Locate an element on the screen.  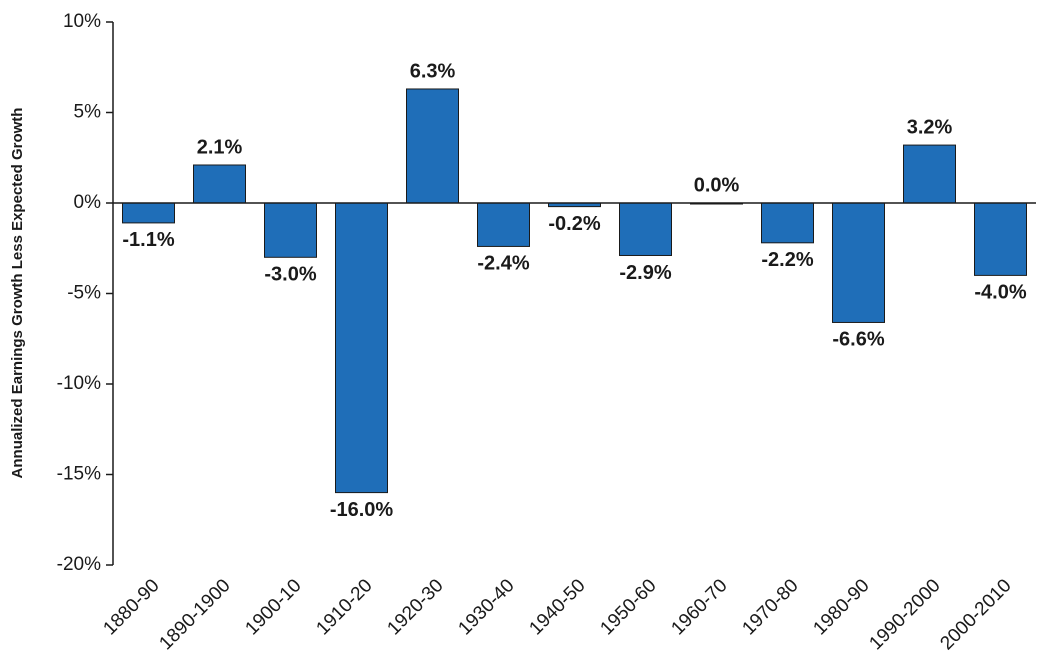
value-label: -2.9% is located at coordinates (645, 273).